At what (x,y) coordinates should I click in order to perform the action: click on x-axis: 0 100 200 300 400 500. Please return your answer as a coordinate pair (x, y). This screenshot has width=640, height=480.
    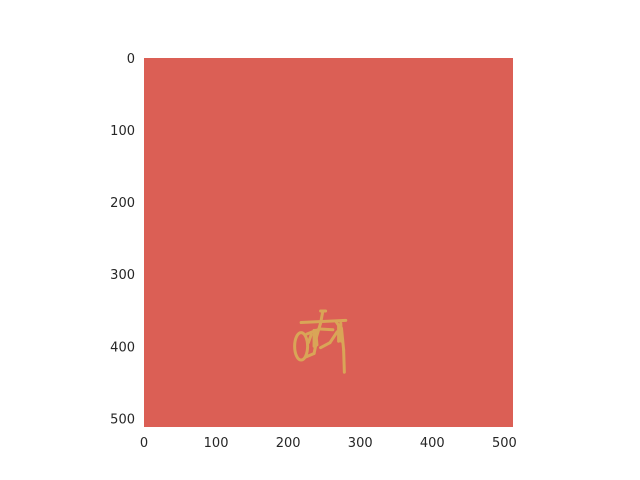
    Looking at the image, I should click on (328, 443).